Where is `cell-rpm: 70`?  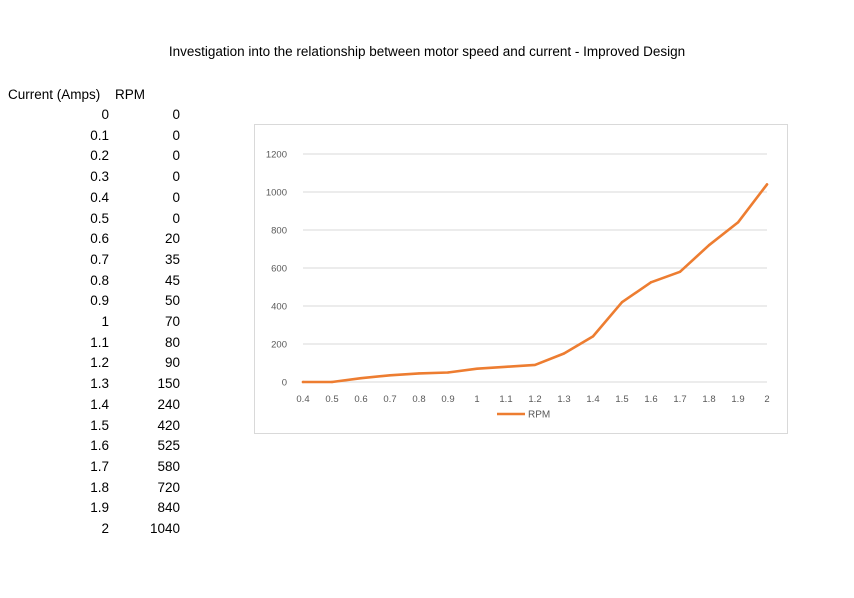 cell-rpm: 70 is located at coordinates (172, 321).